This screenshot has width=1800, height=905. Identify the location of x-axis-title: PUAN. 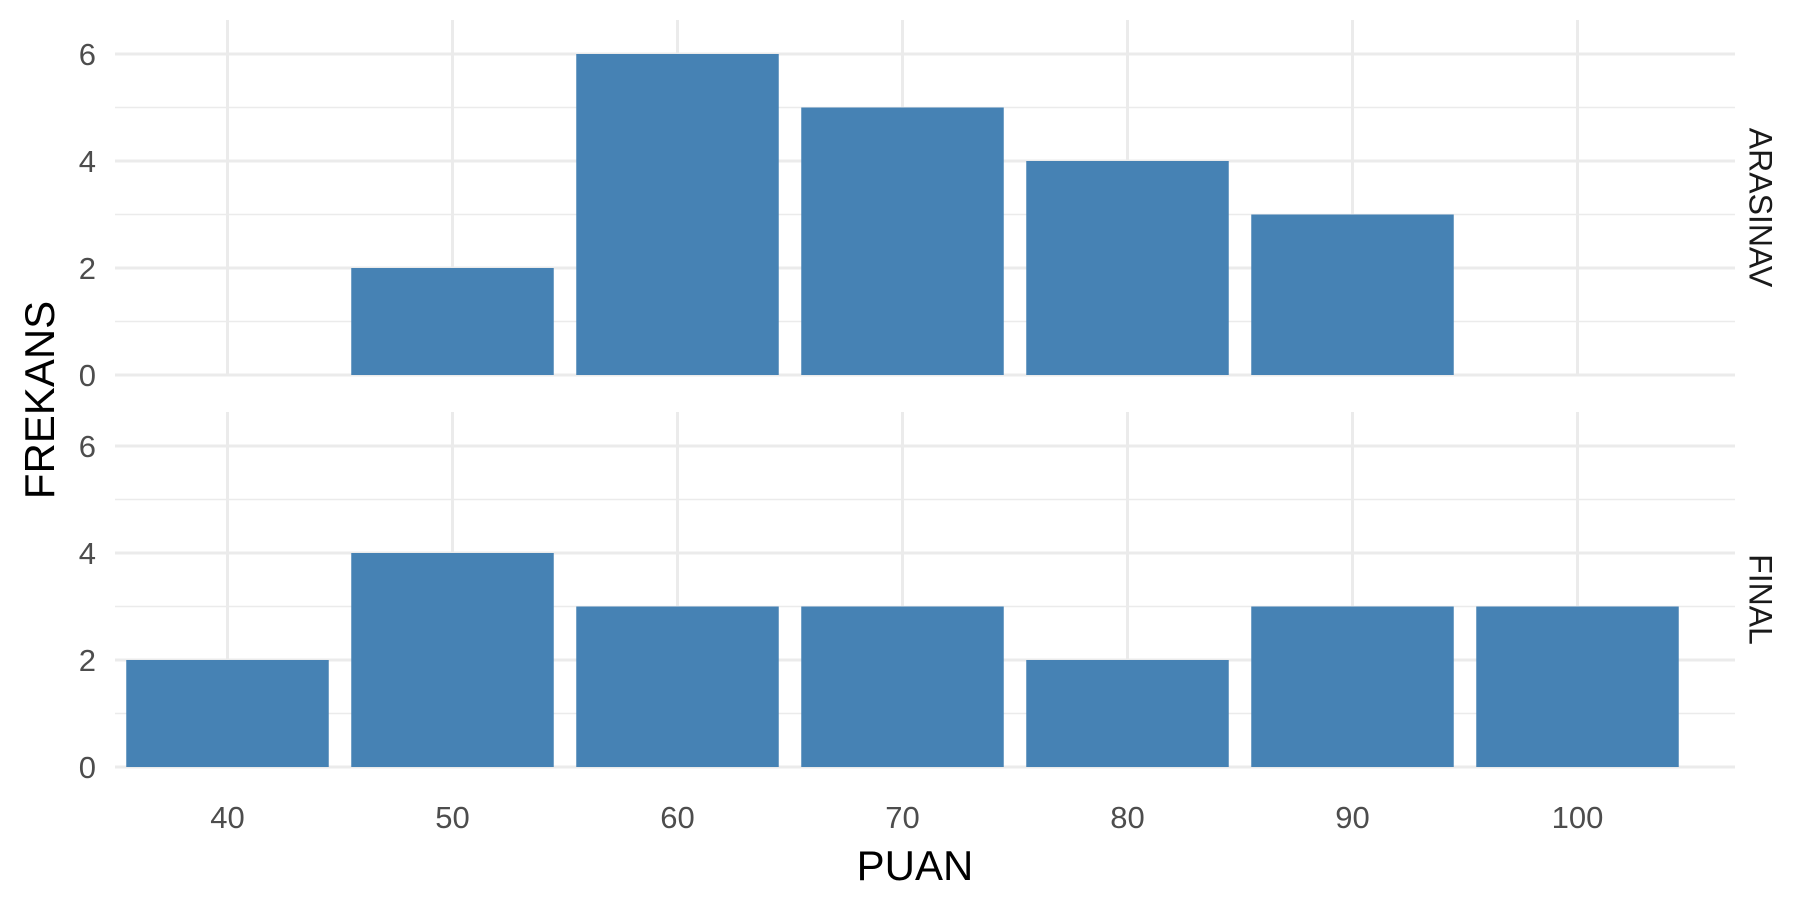
(915, 865).